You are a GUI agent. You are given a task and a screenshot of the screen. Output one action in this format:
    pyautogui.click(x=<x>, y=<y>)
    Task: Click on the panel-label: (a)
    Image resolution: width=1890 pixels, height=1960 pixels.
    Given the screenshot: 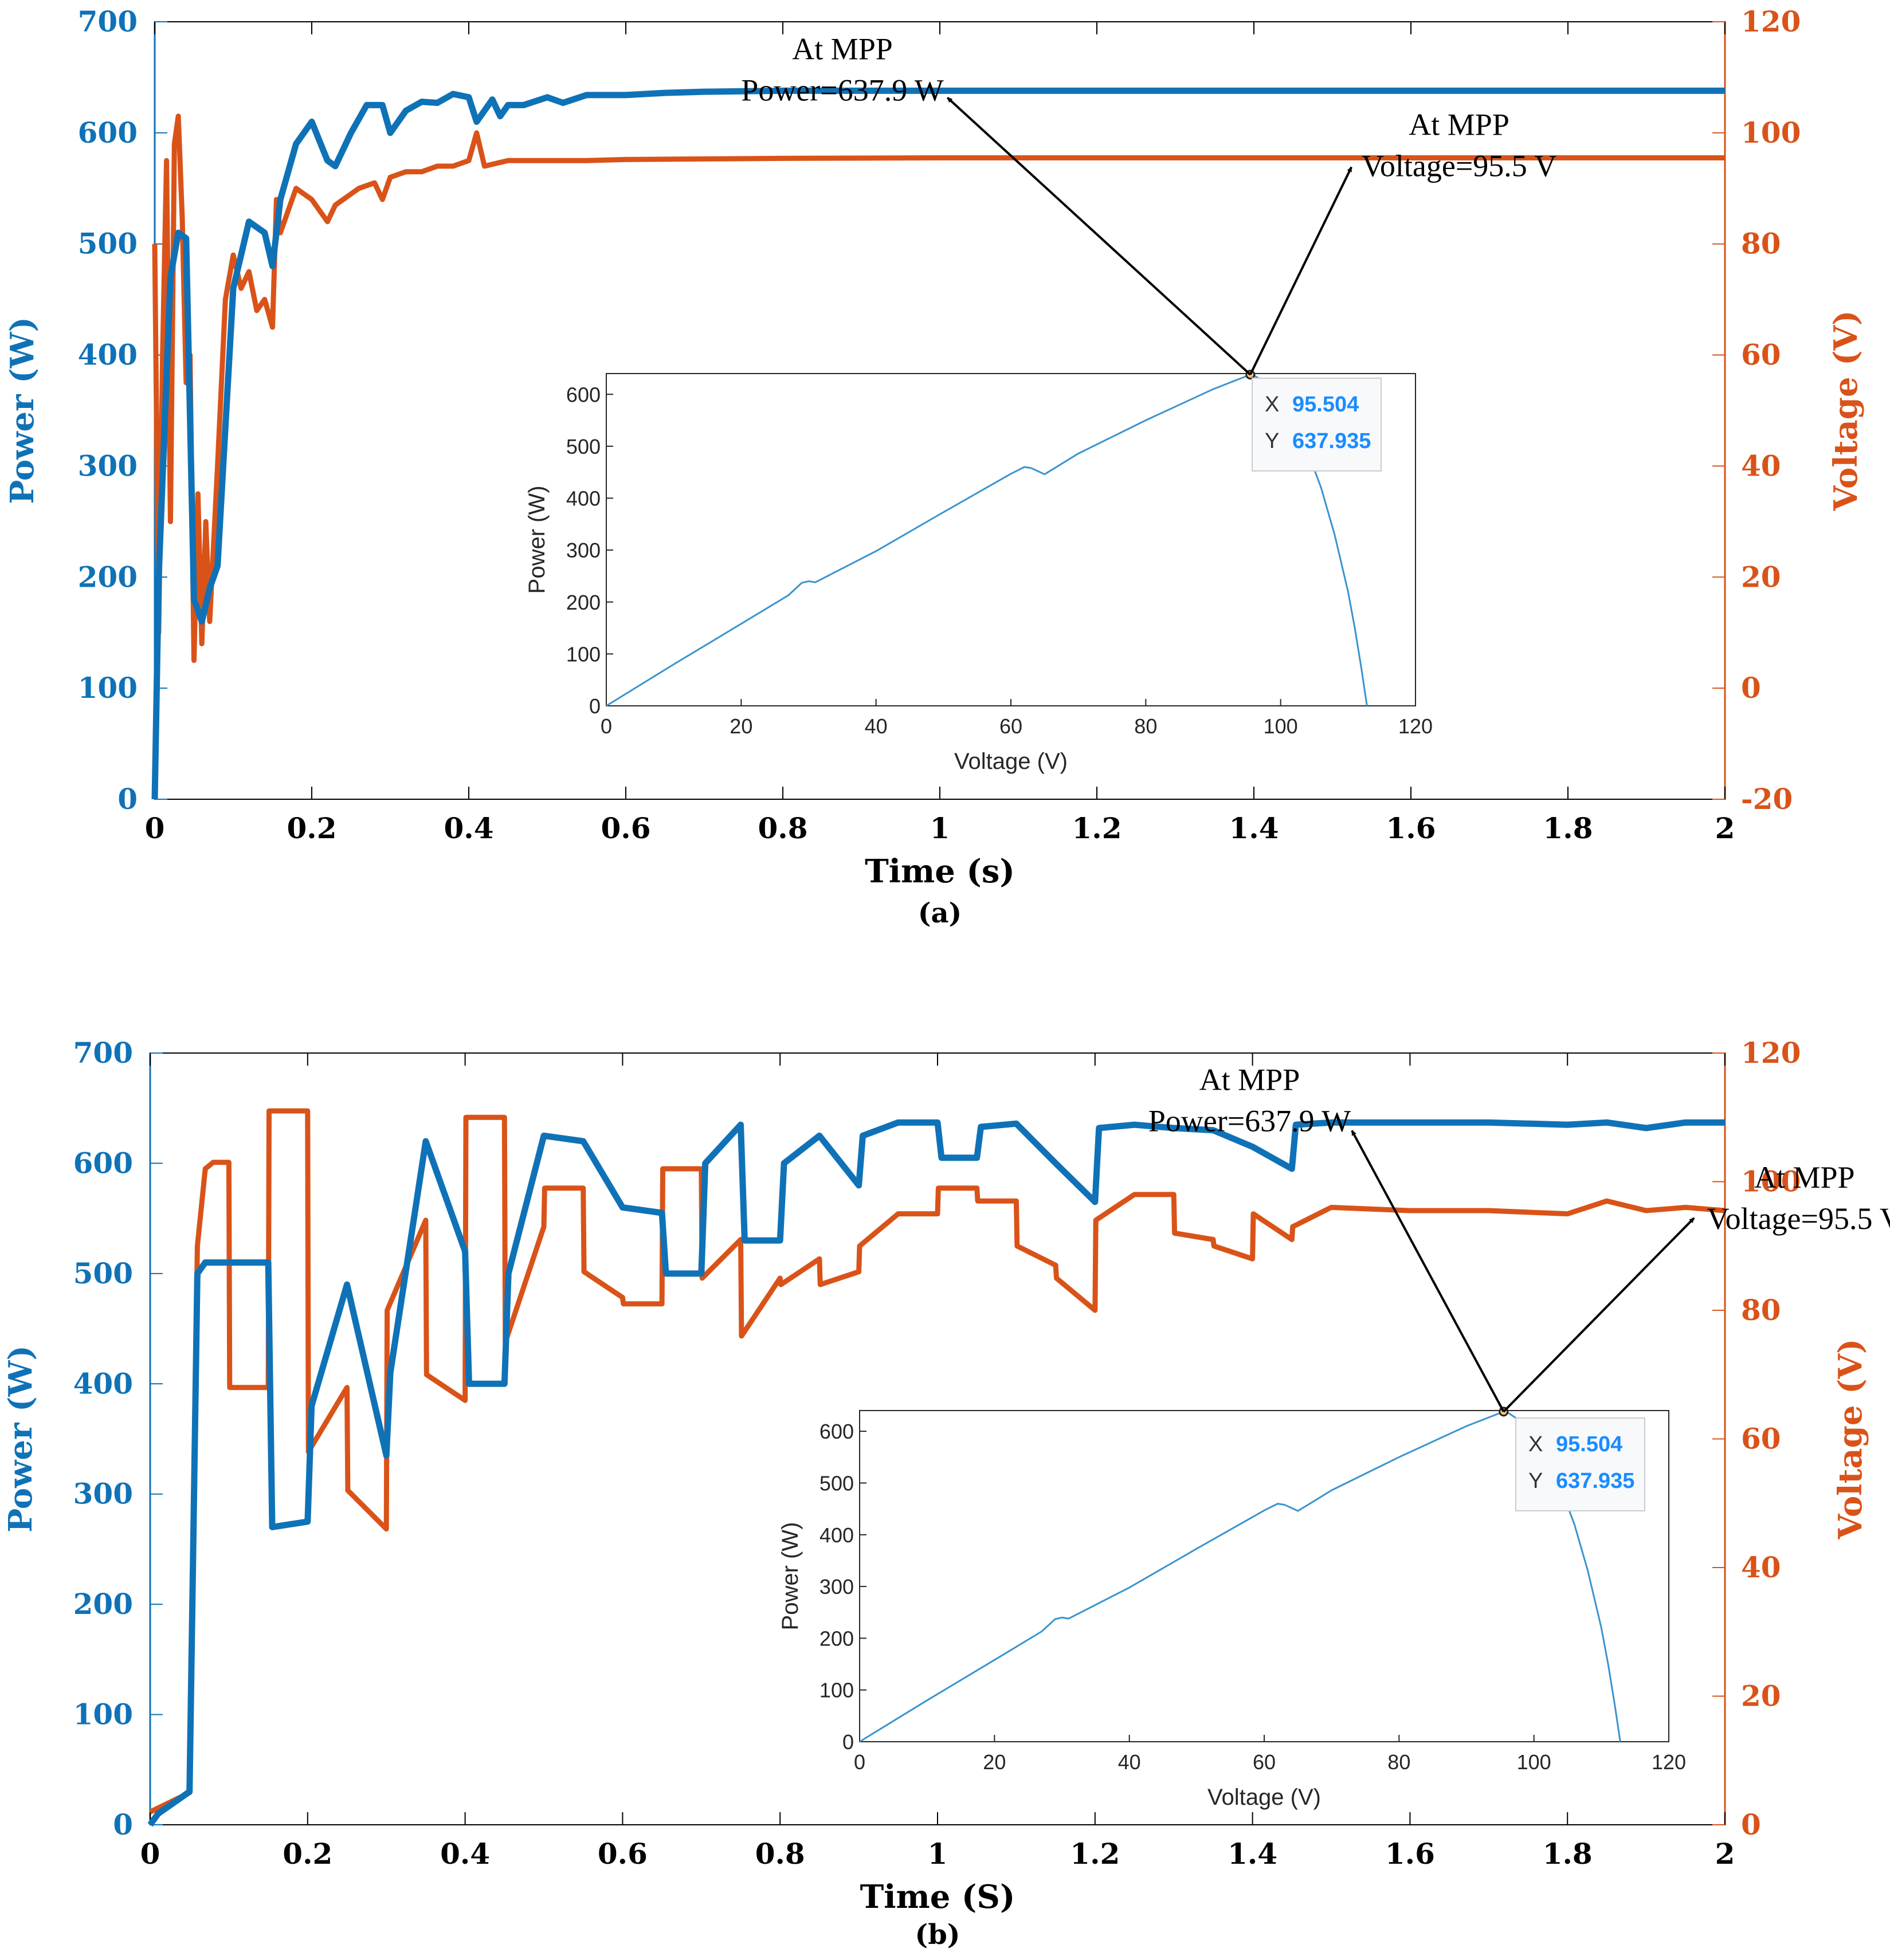 What is the action you would take?
    pyautogui.click(x=940, y=913)
    